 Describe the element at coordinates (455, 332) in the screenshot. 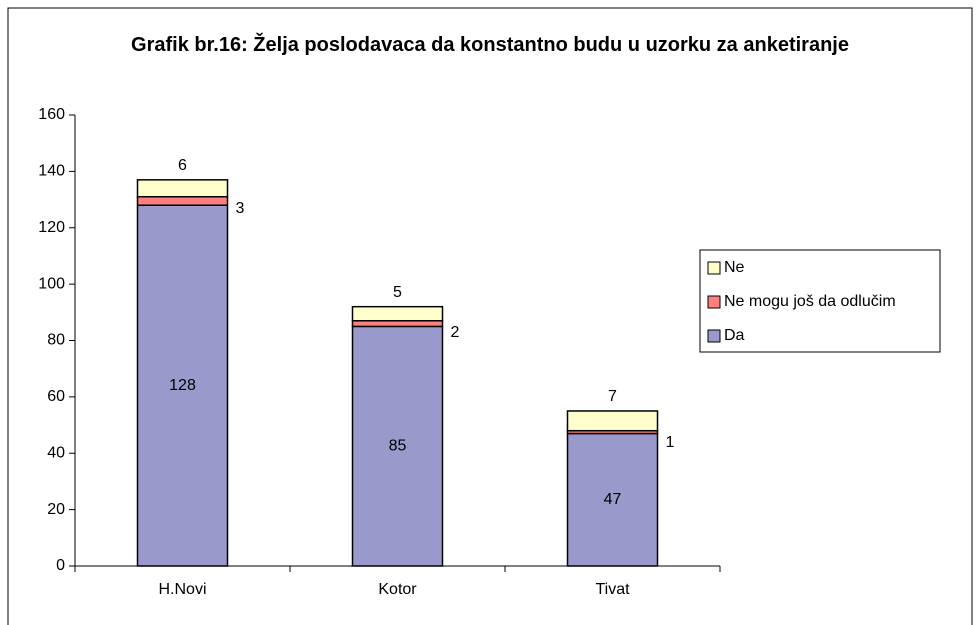

I see `data-label: 2` at that location.